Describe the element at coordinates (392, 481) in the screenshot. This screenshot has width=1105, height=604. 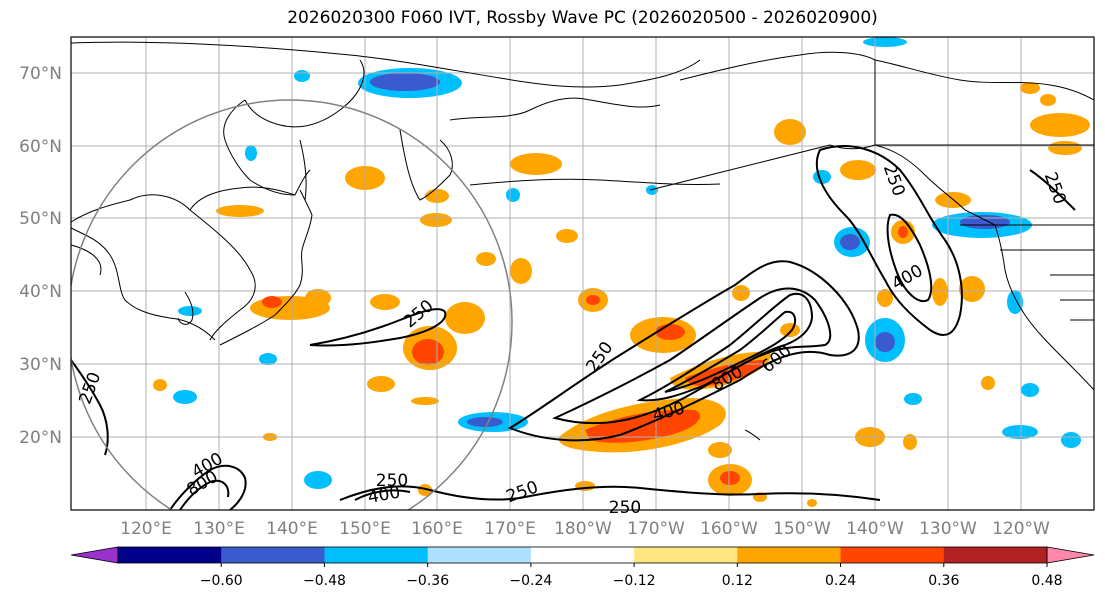
I see `contour-label: 250` at that location.